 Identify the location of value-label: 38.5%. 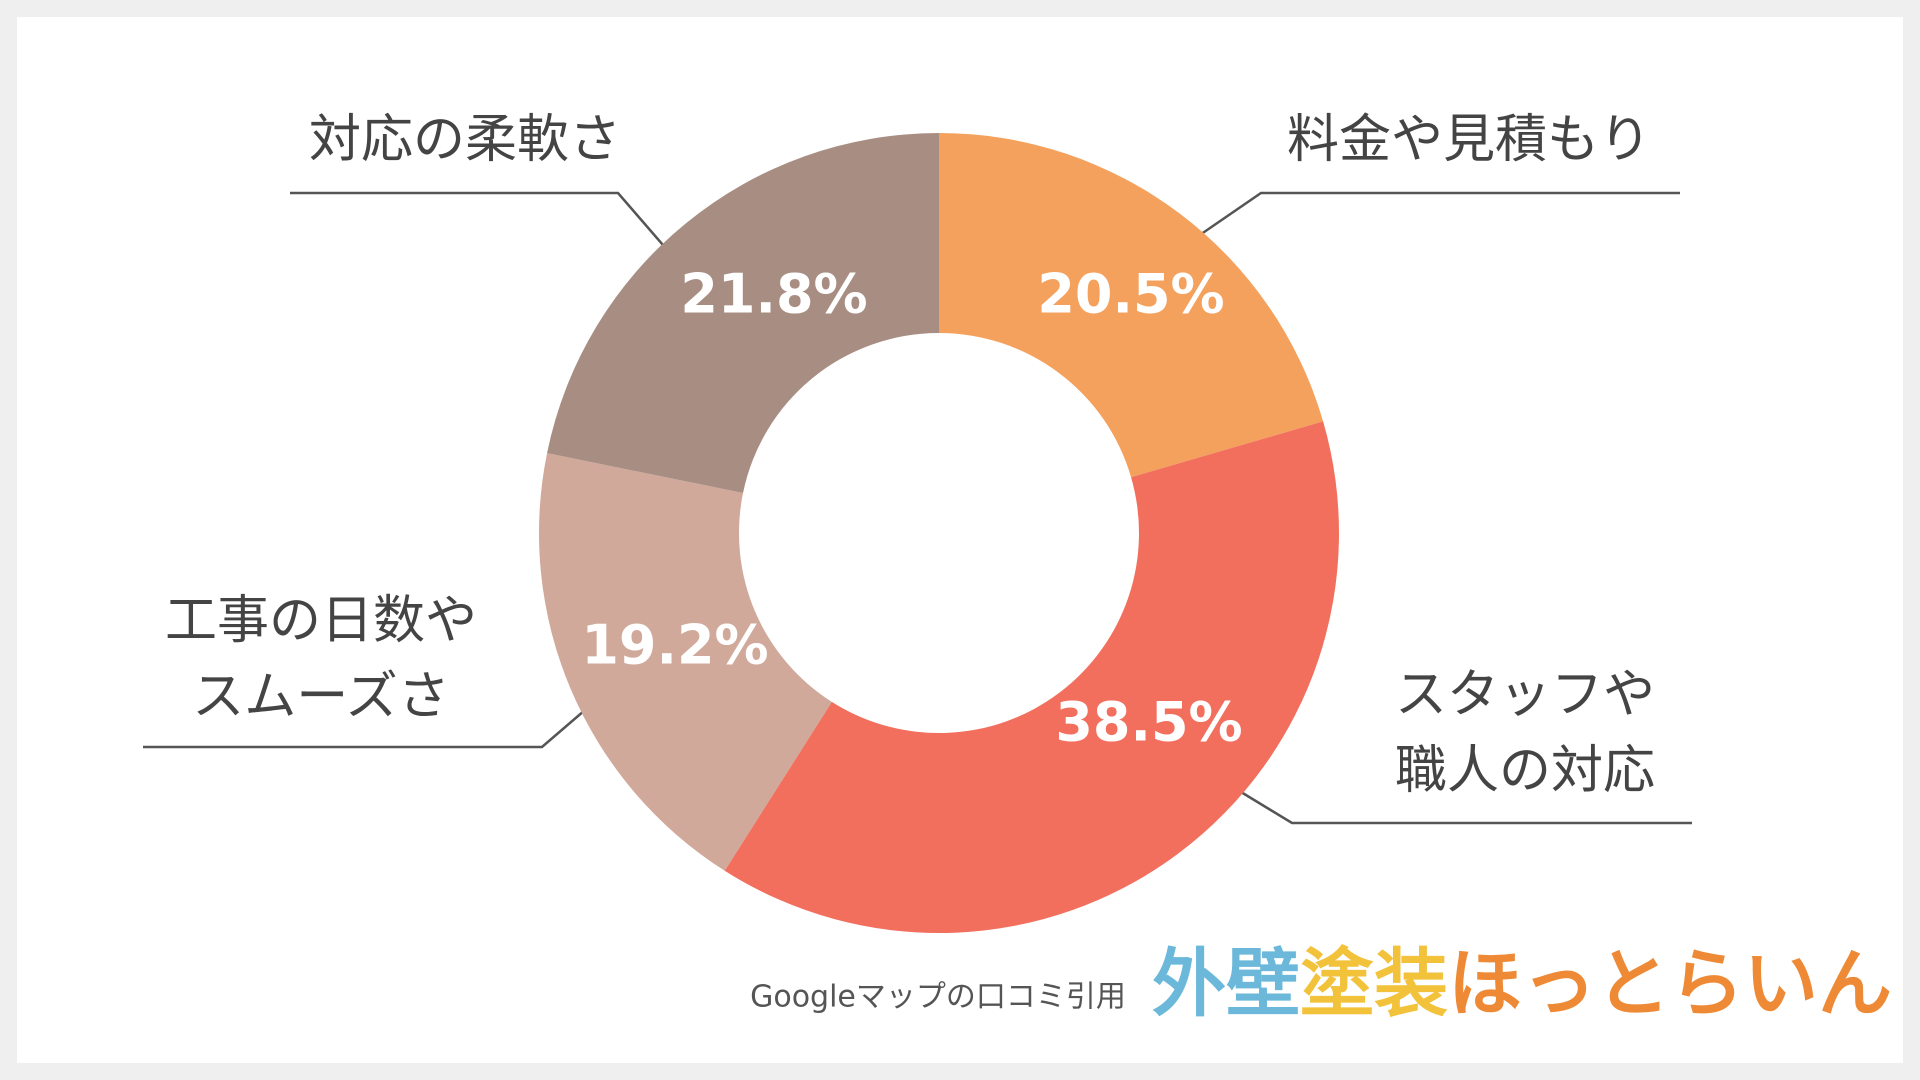
(1148, 722).